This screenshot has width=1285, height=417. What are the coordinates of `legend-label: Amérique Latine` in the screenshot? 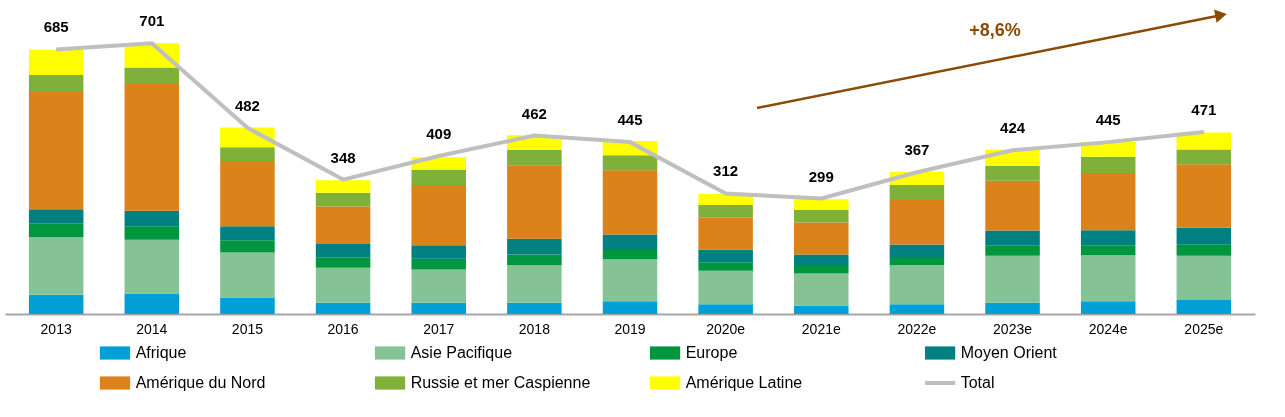 It's located at (744, 382).